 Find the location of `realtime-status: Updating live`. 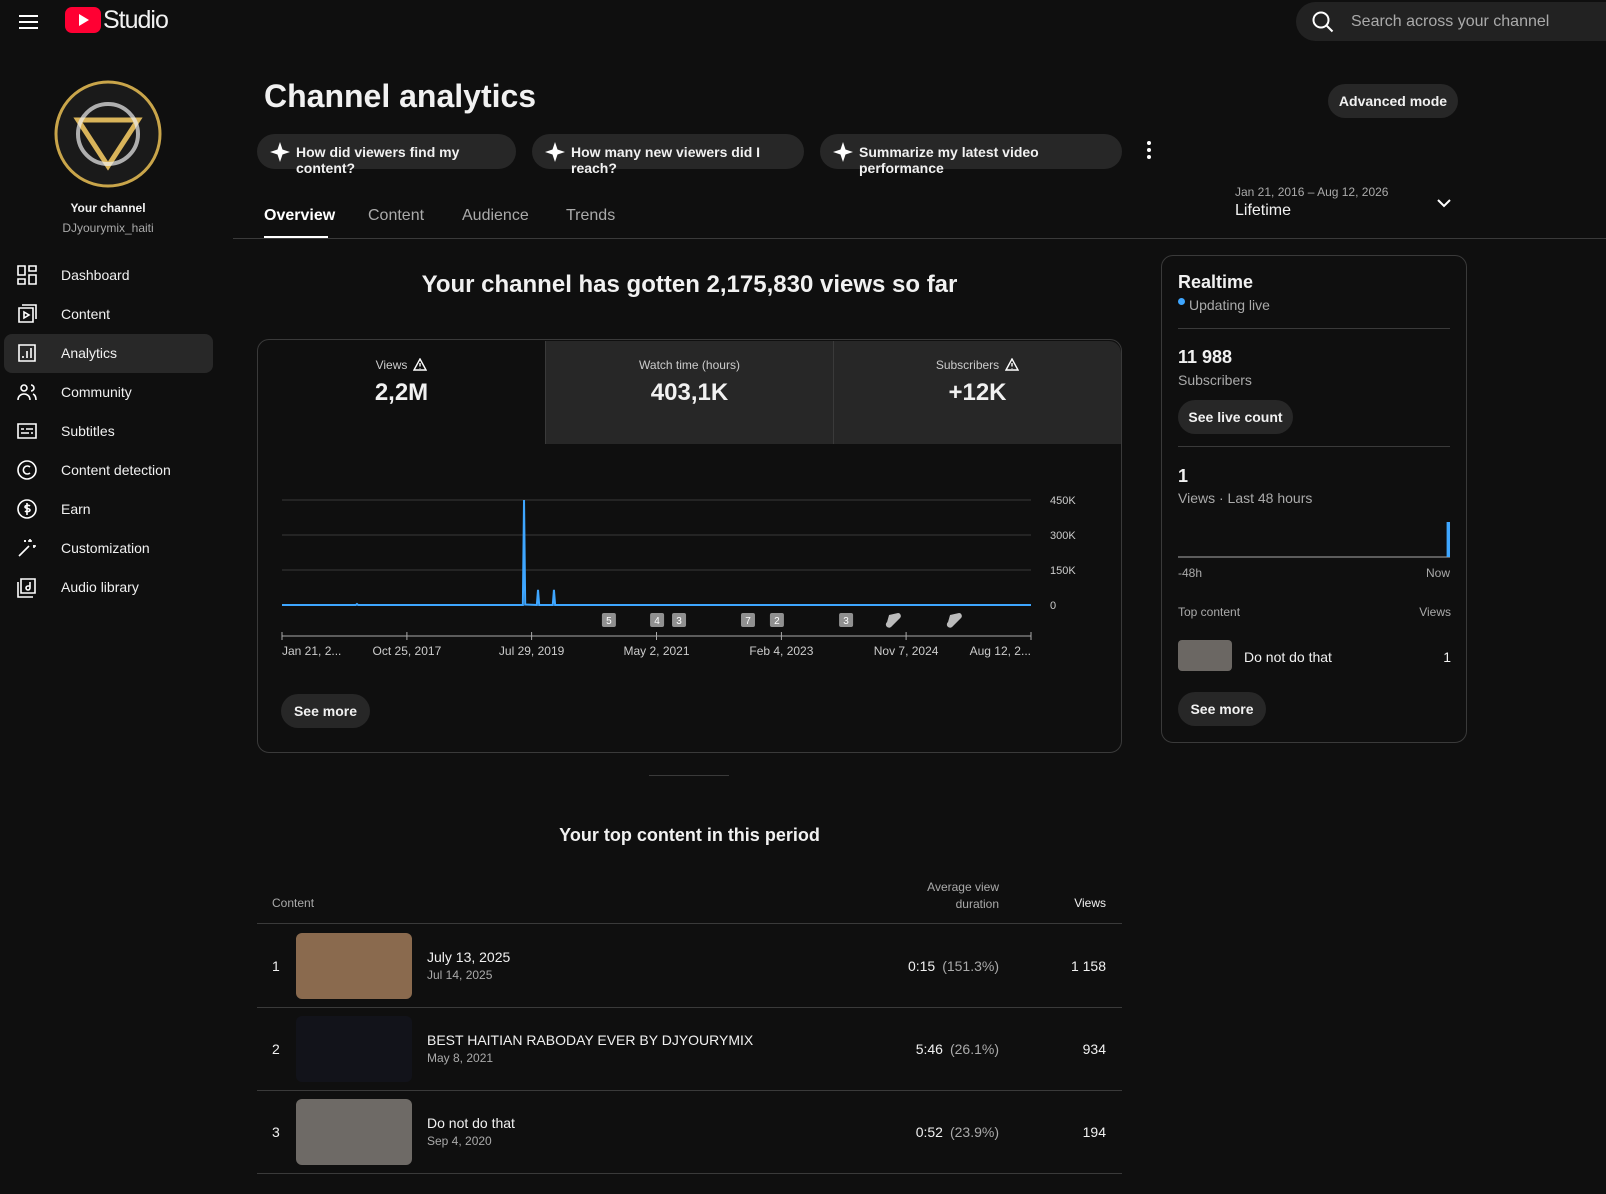

realtime-status: Updating live is located at coordinates (1229, 305).